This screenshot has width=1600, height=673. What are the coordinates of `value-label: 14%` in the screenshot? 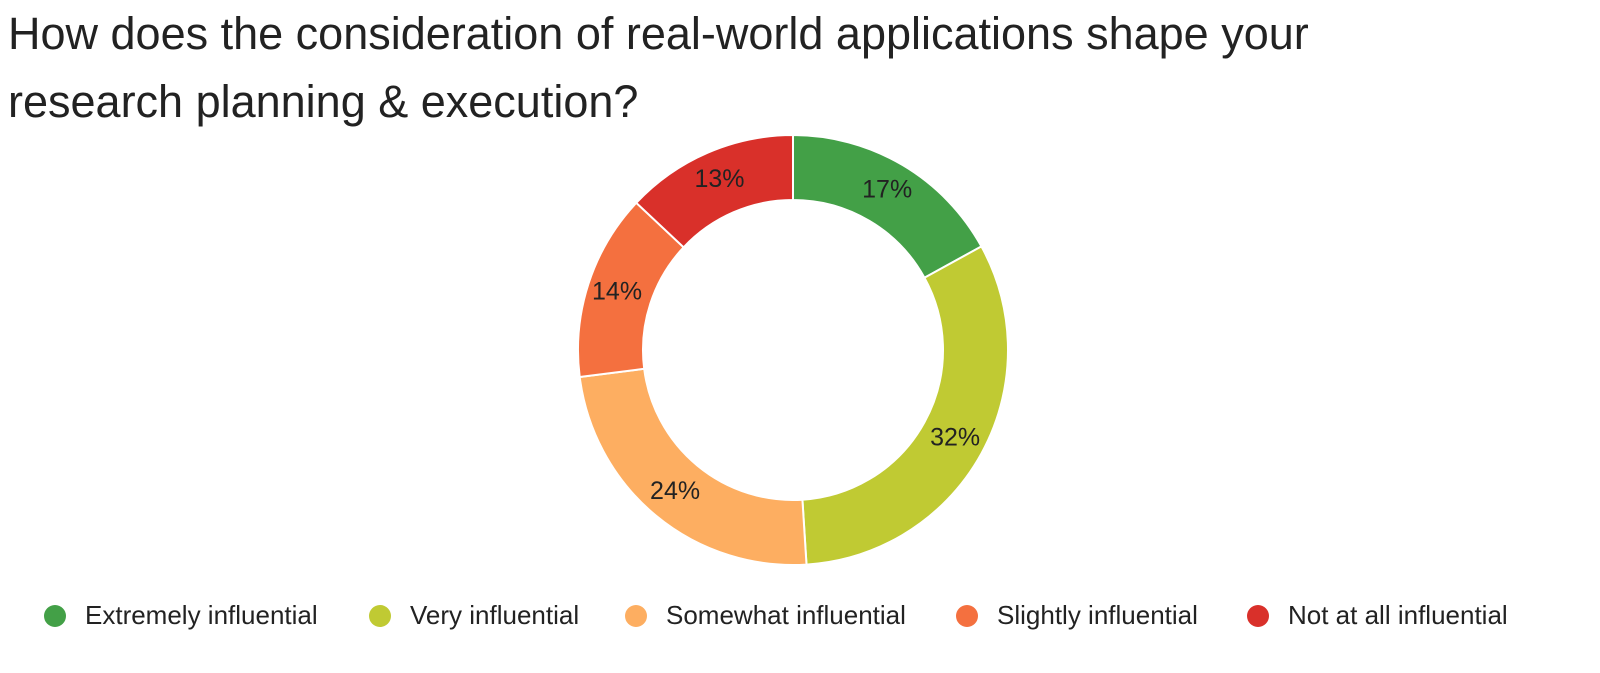 It's located at (617, 291).